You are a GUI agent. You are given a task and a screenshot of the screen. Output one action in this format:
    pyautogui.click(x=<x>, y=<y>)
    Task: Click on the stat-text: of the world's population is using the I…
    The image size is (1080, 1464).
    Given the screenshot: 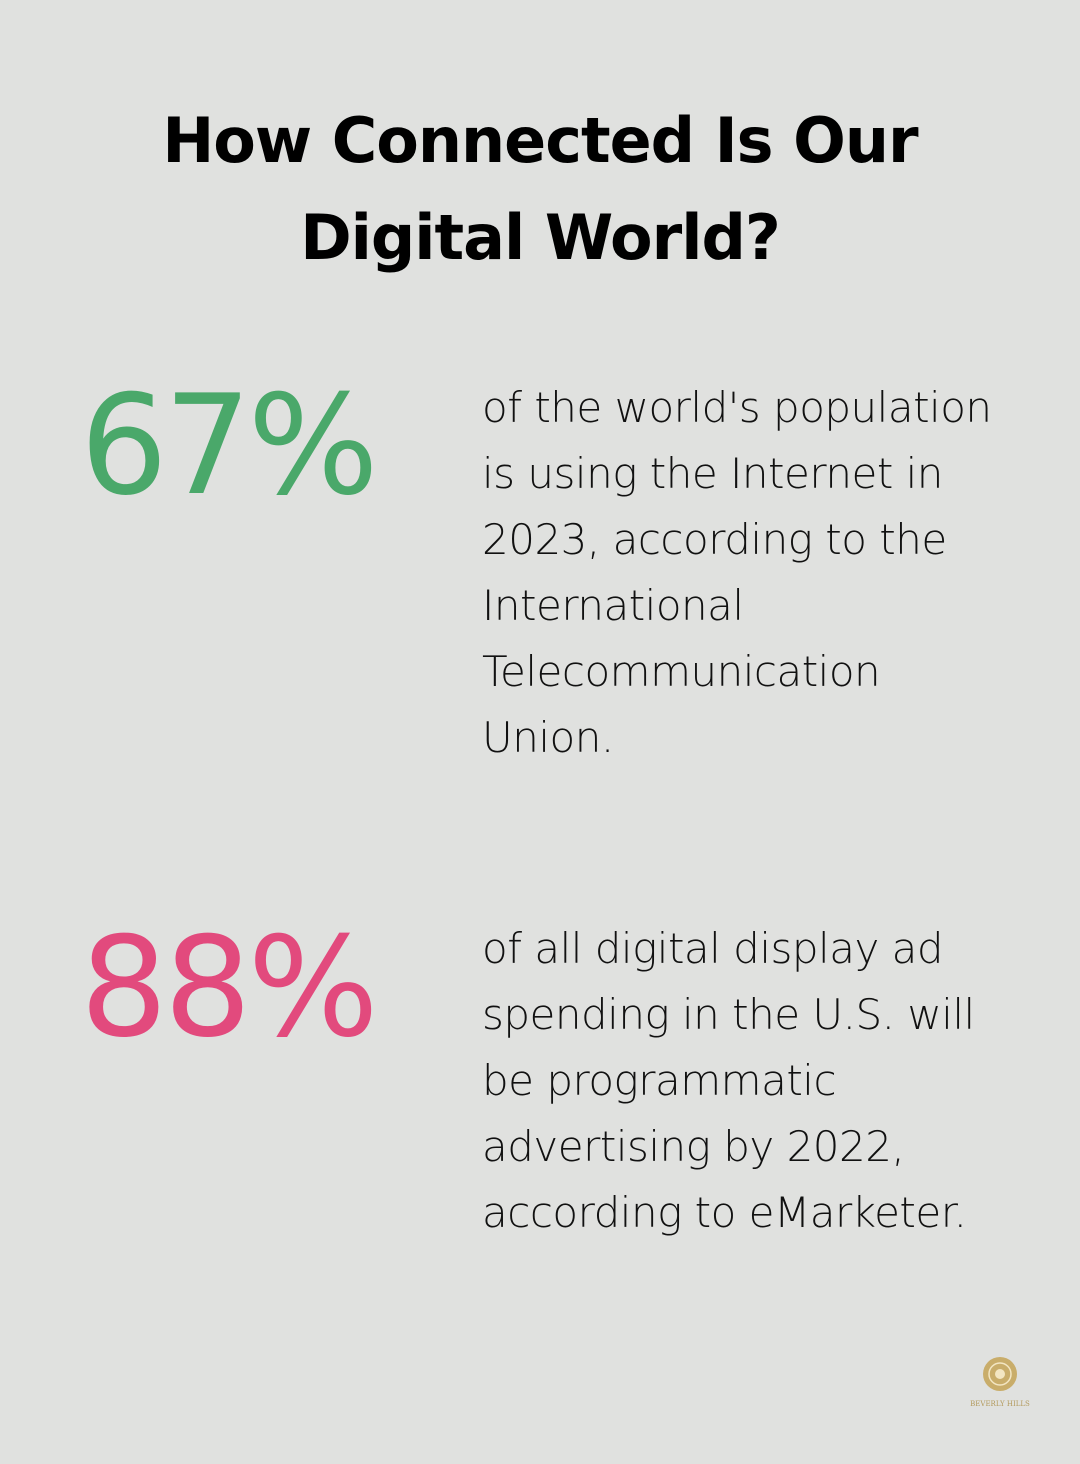 What is the action you would take?
    pyautogui.click(x=737, y=572)
    